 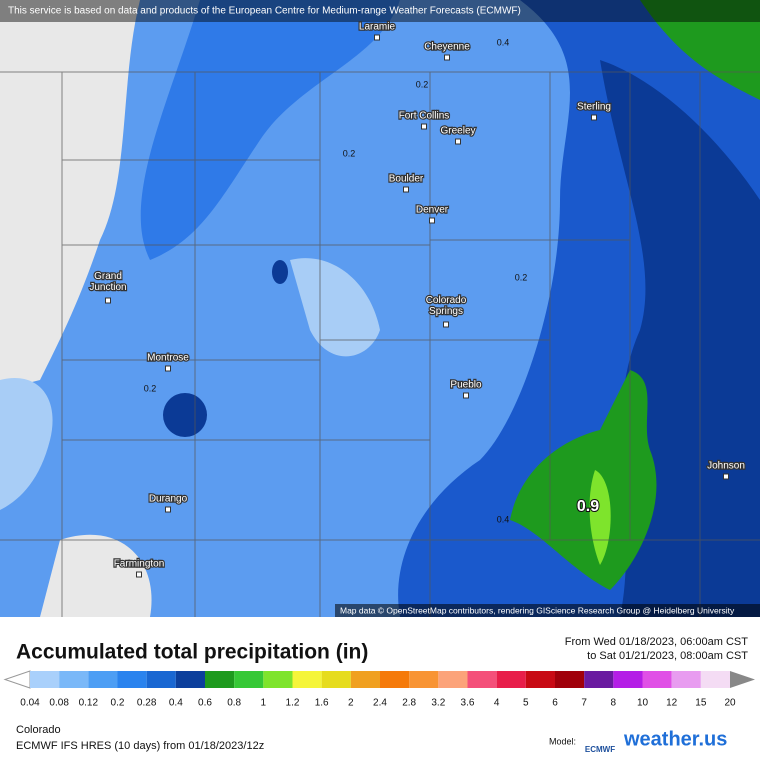 What do you see at coordinates (409, 703) in the screenshot?
I see `scale-label: 2.8` at bounding box center [409, 703].